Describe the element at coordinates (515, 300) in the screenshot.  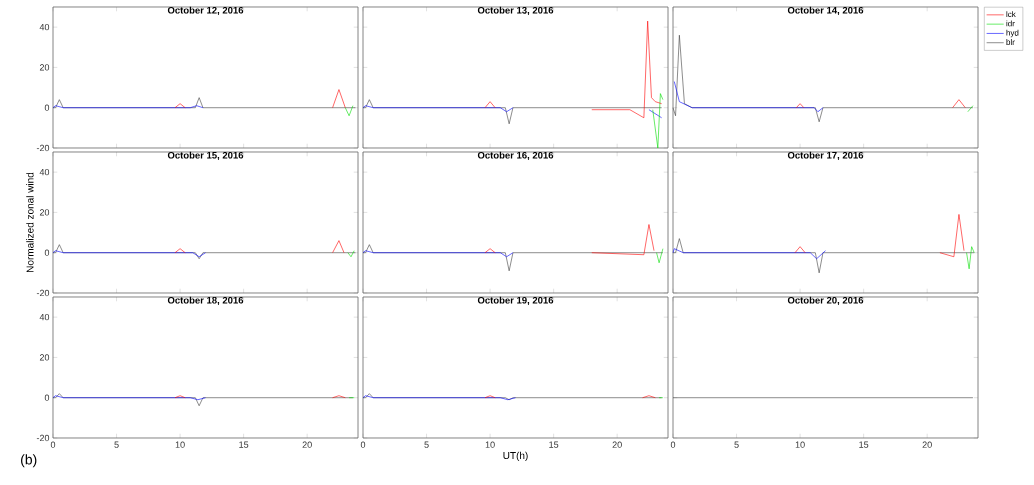
I see `chart-title: October 19, 2016` at that location.